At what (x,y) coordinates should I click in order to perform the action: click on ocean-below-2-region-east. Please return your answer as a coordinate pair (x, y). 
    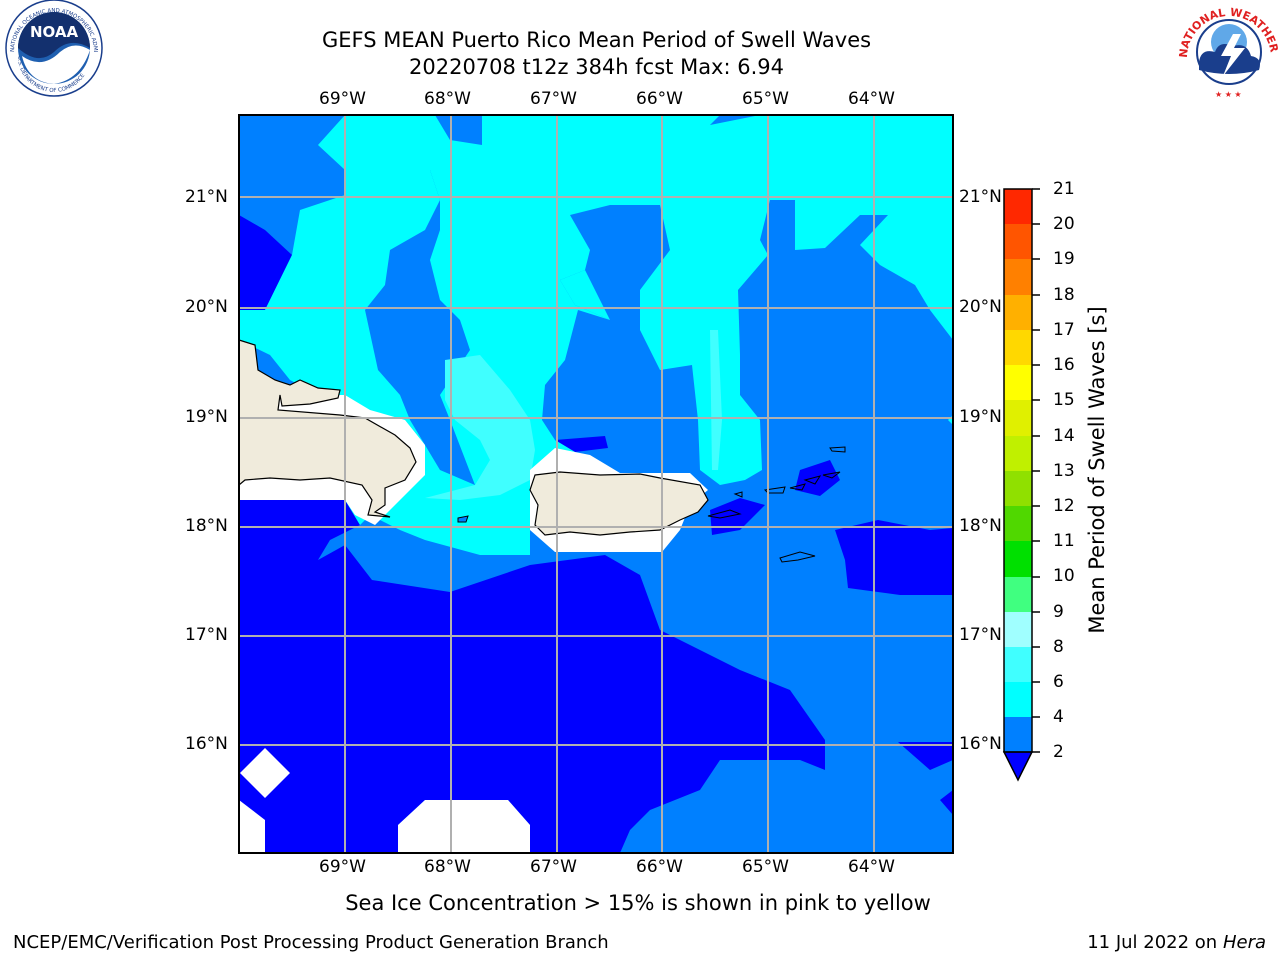
    Looking at the image, I should click on (894, 557).